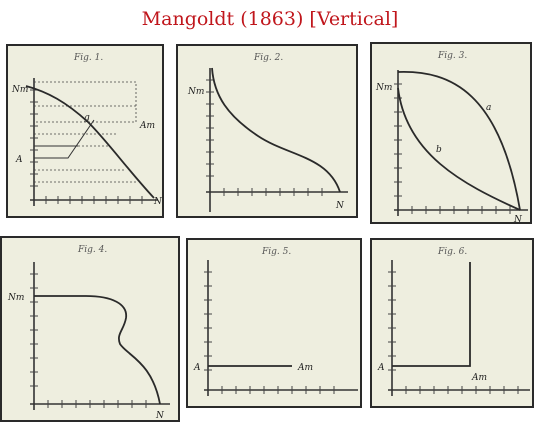  I want to click on figure-6-caption: Fig. 6., so click(452, 252).